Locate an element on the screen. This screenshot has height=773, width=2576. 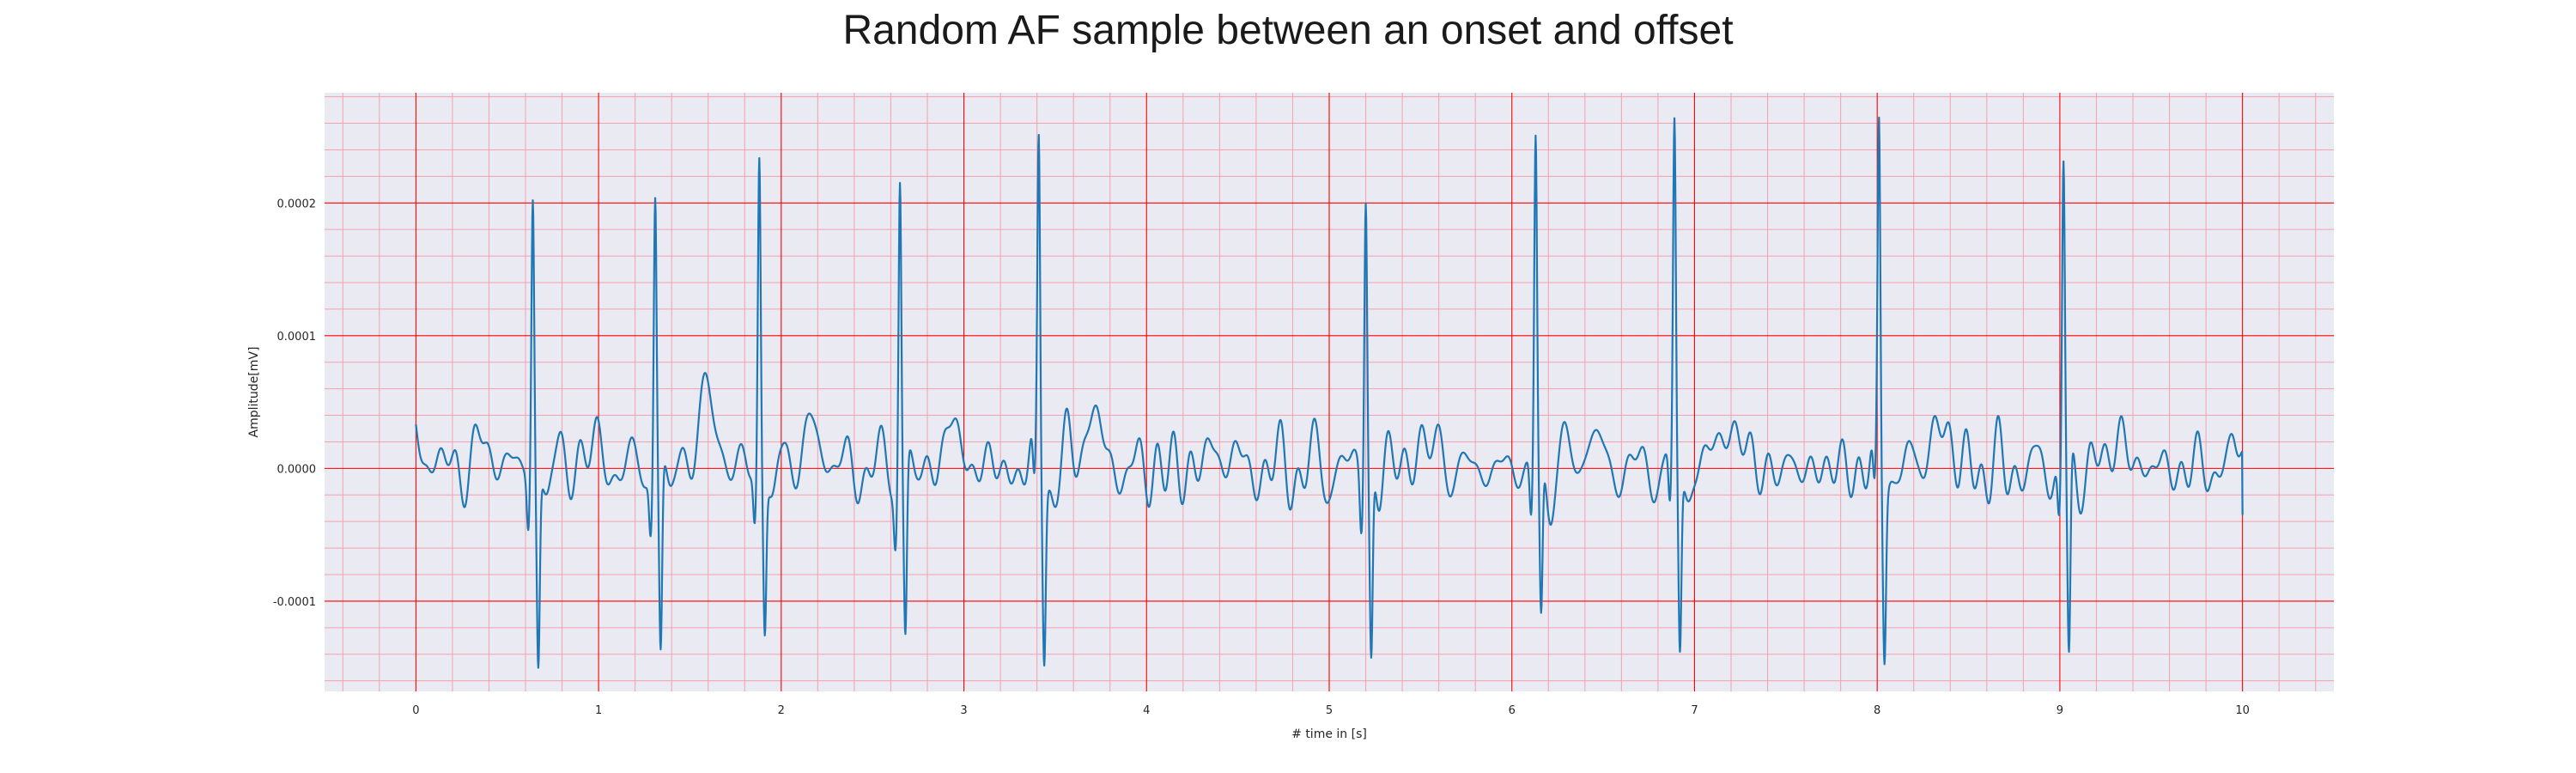
x-tick-label: 5 is located at coordinates (1330, 710).